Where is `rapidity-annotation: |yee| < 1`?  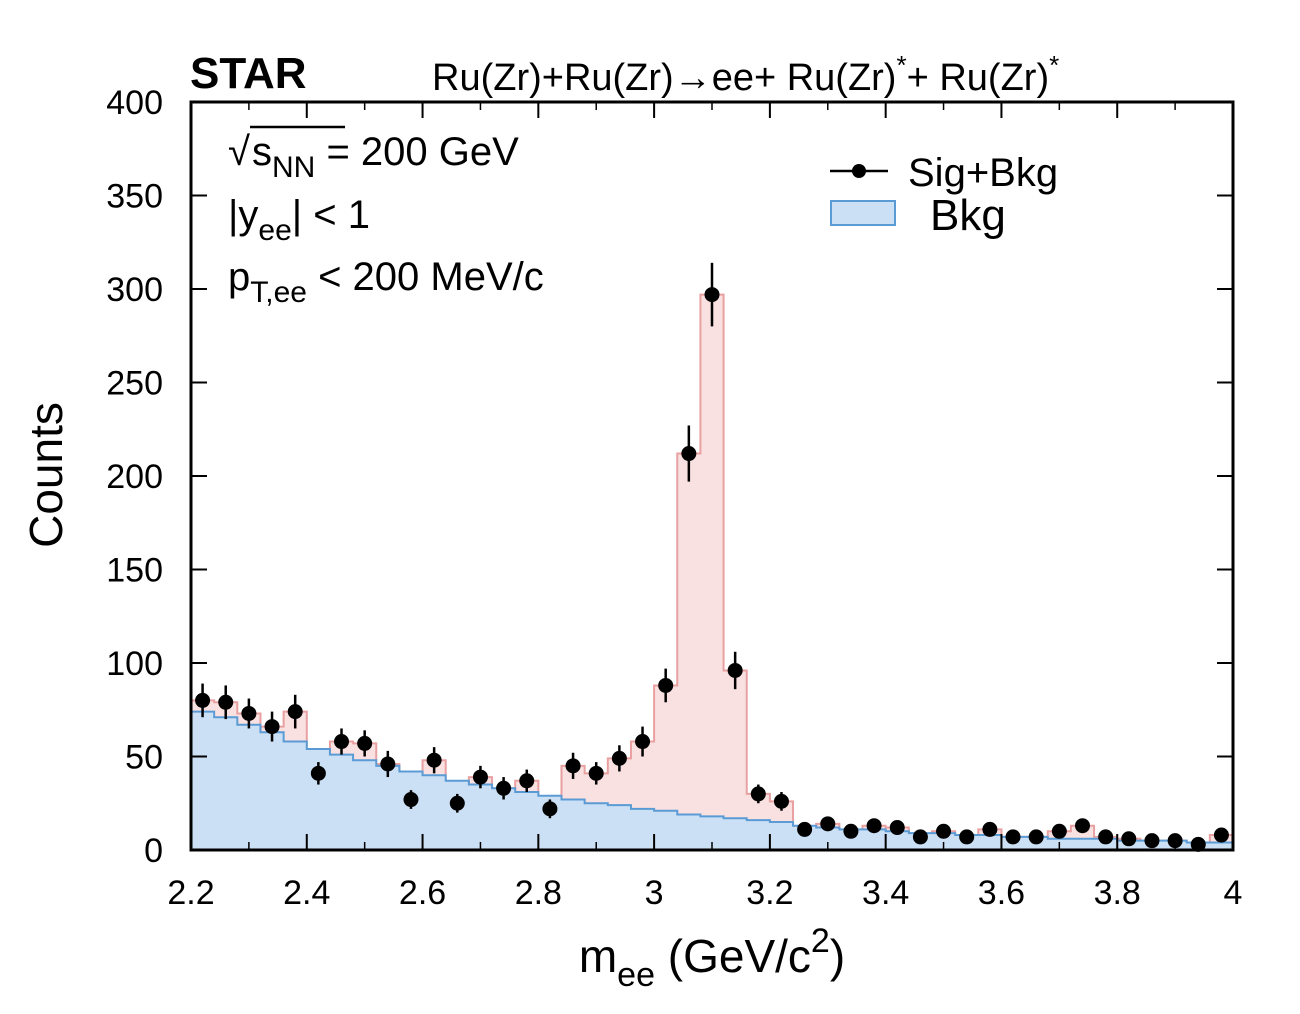 rapidity-annotation: |yee| < 1 is located at coordinates (299, 220).